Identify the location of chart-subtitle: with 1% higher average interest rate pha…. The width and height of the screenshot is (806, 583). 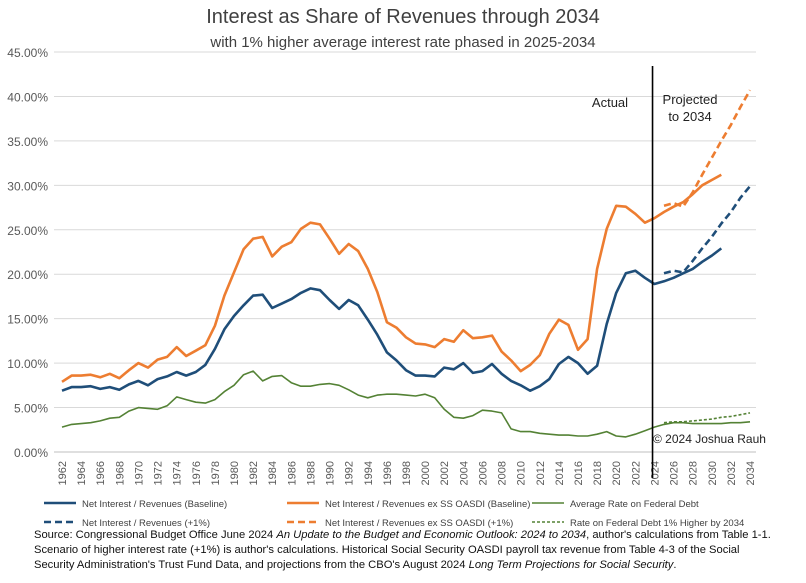
(403, 42).